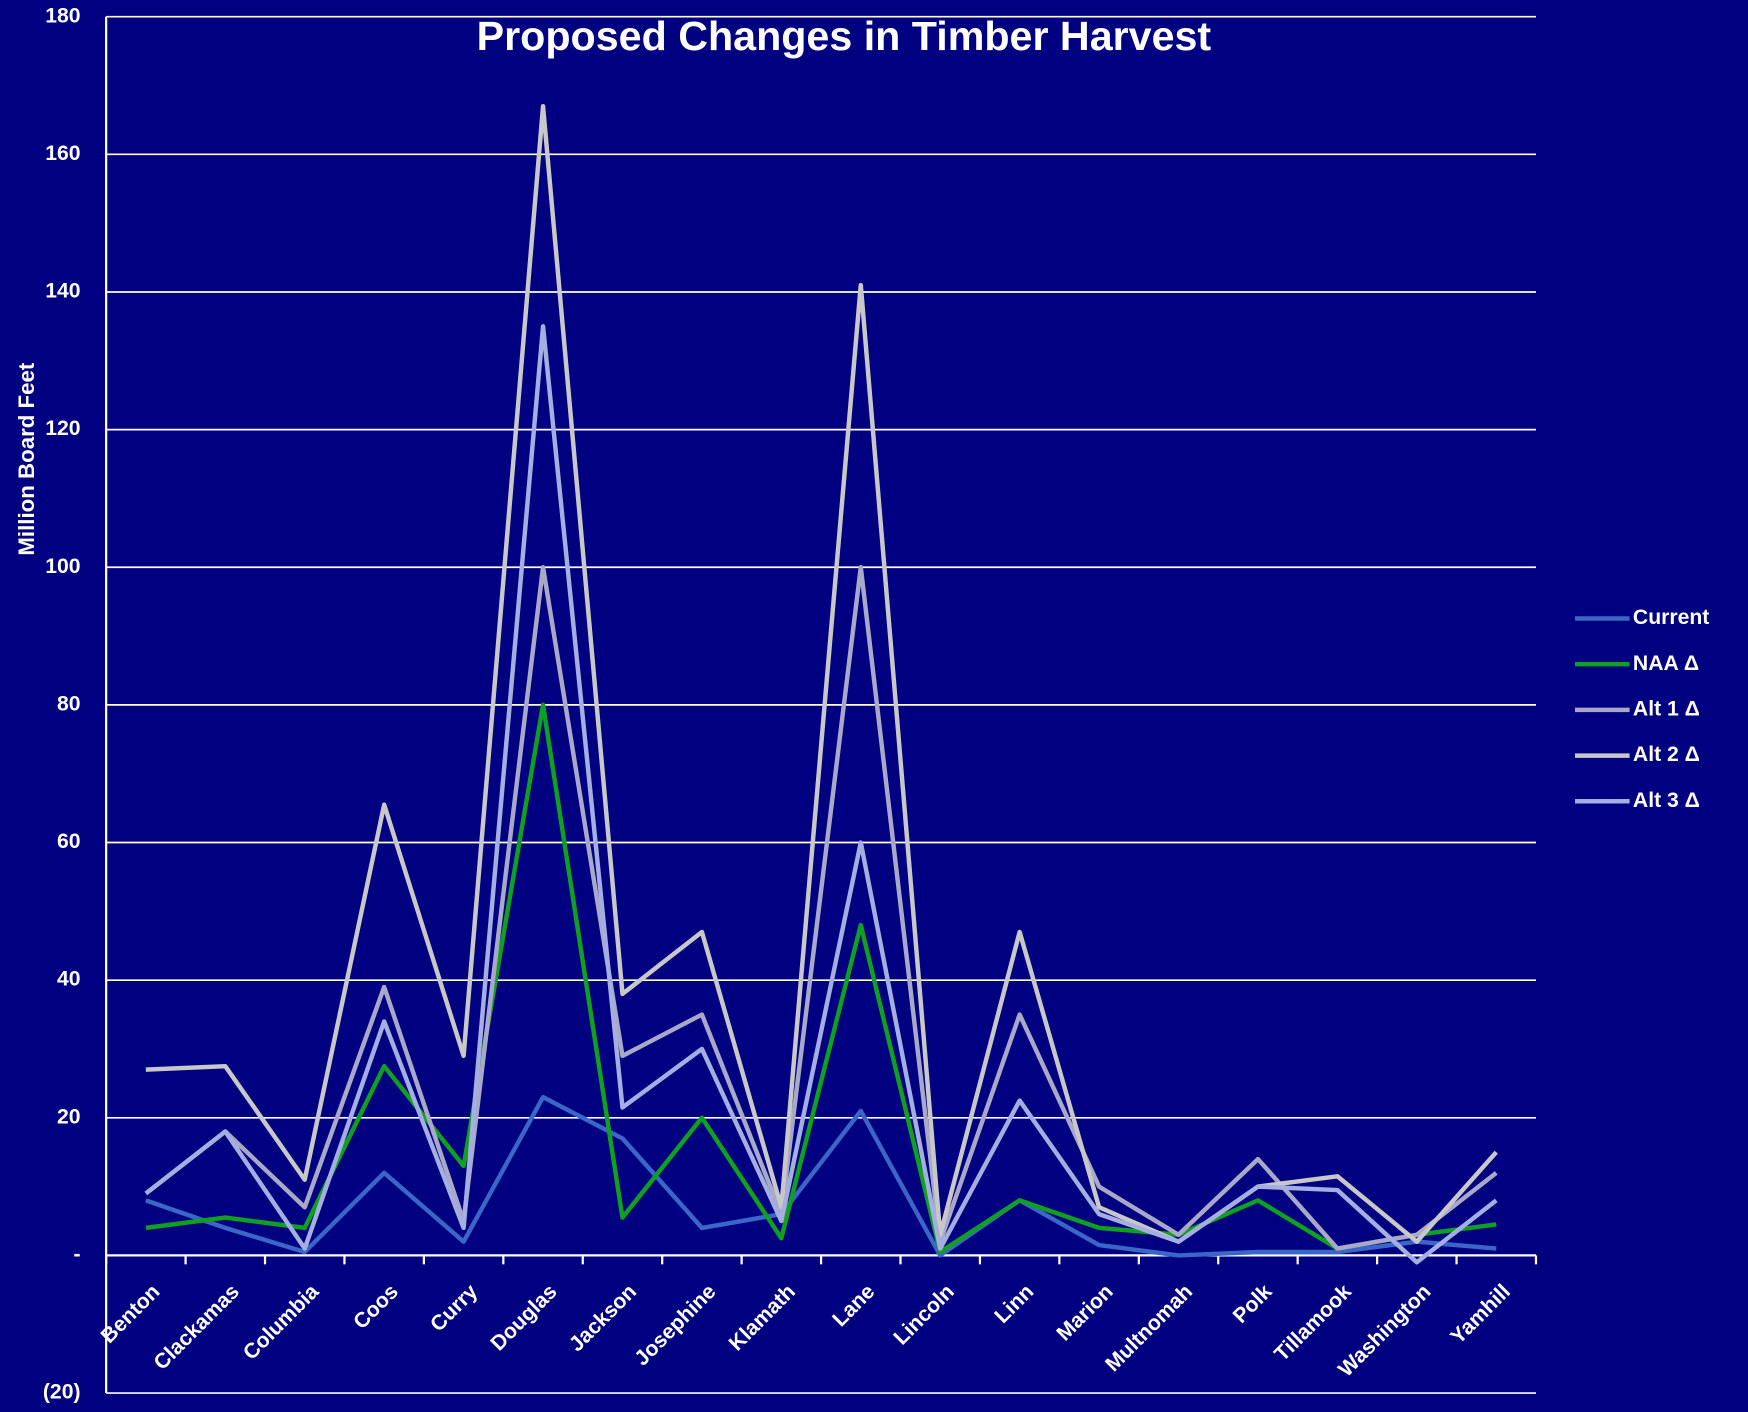  I want to click on x-tick-label: Columbia, so click(281, 1322).